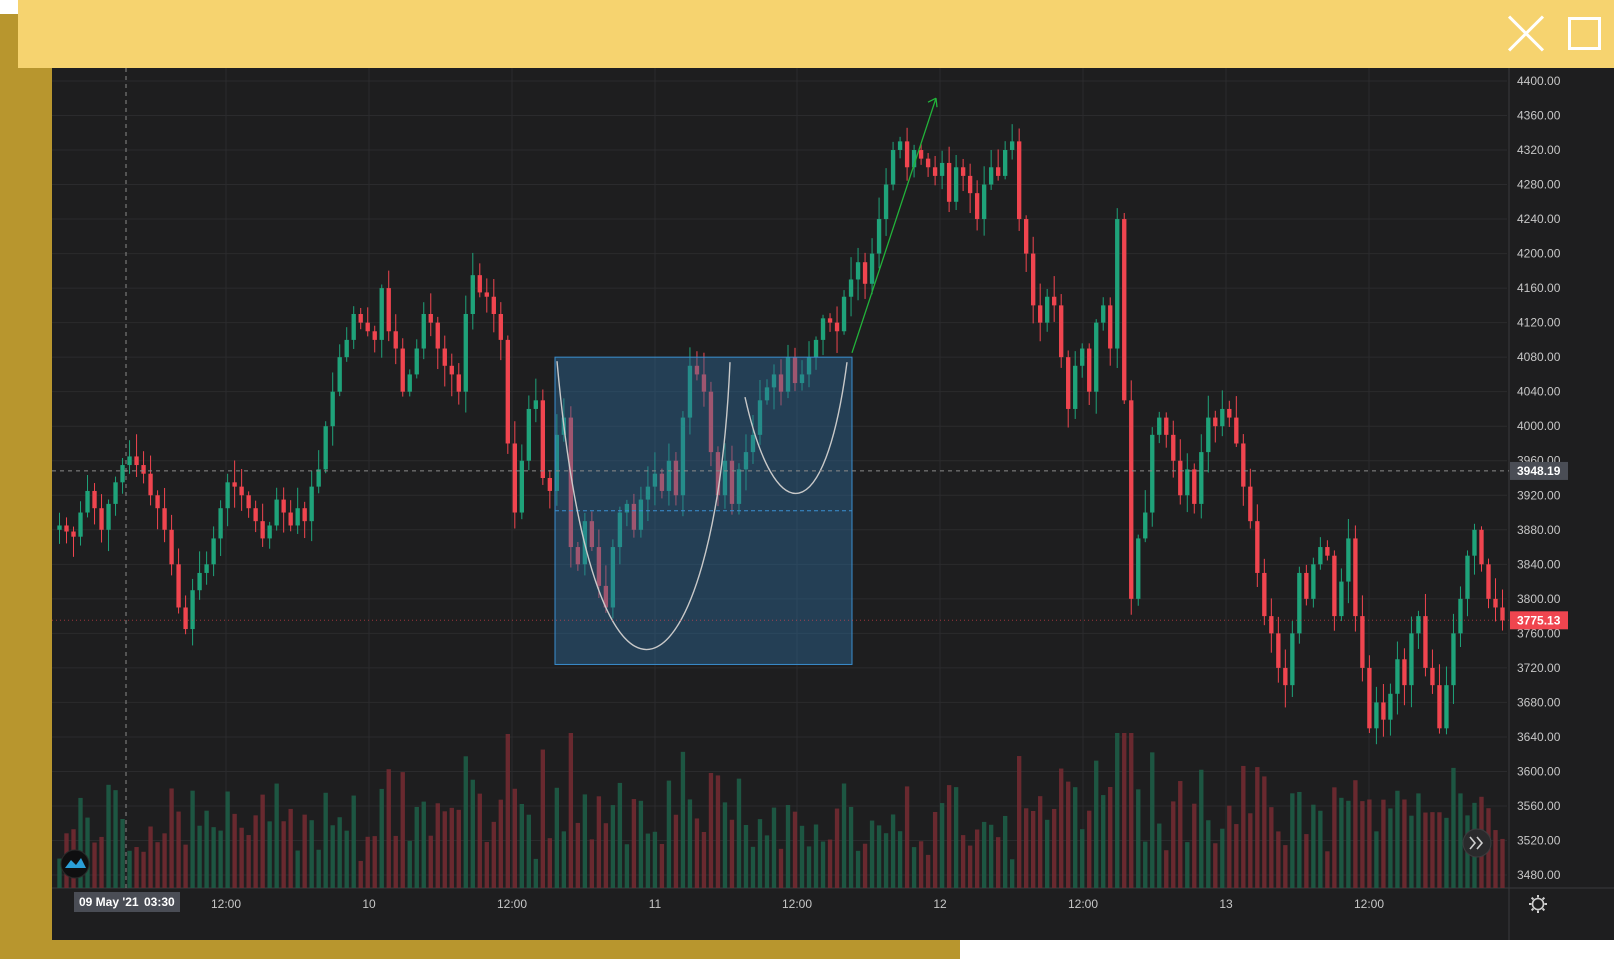  What do you see at coordinates (816, 34) in the screenshot?
I see `window-title-bar` at bounding box center [816, 34].